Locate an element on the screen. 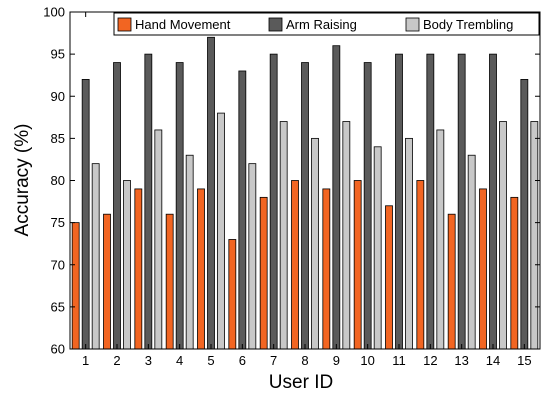 This screenshot has height=393, width=543. x-tick-label: 10 is located at coordinates (367, 360).